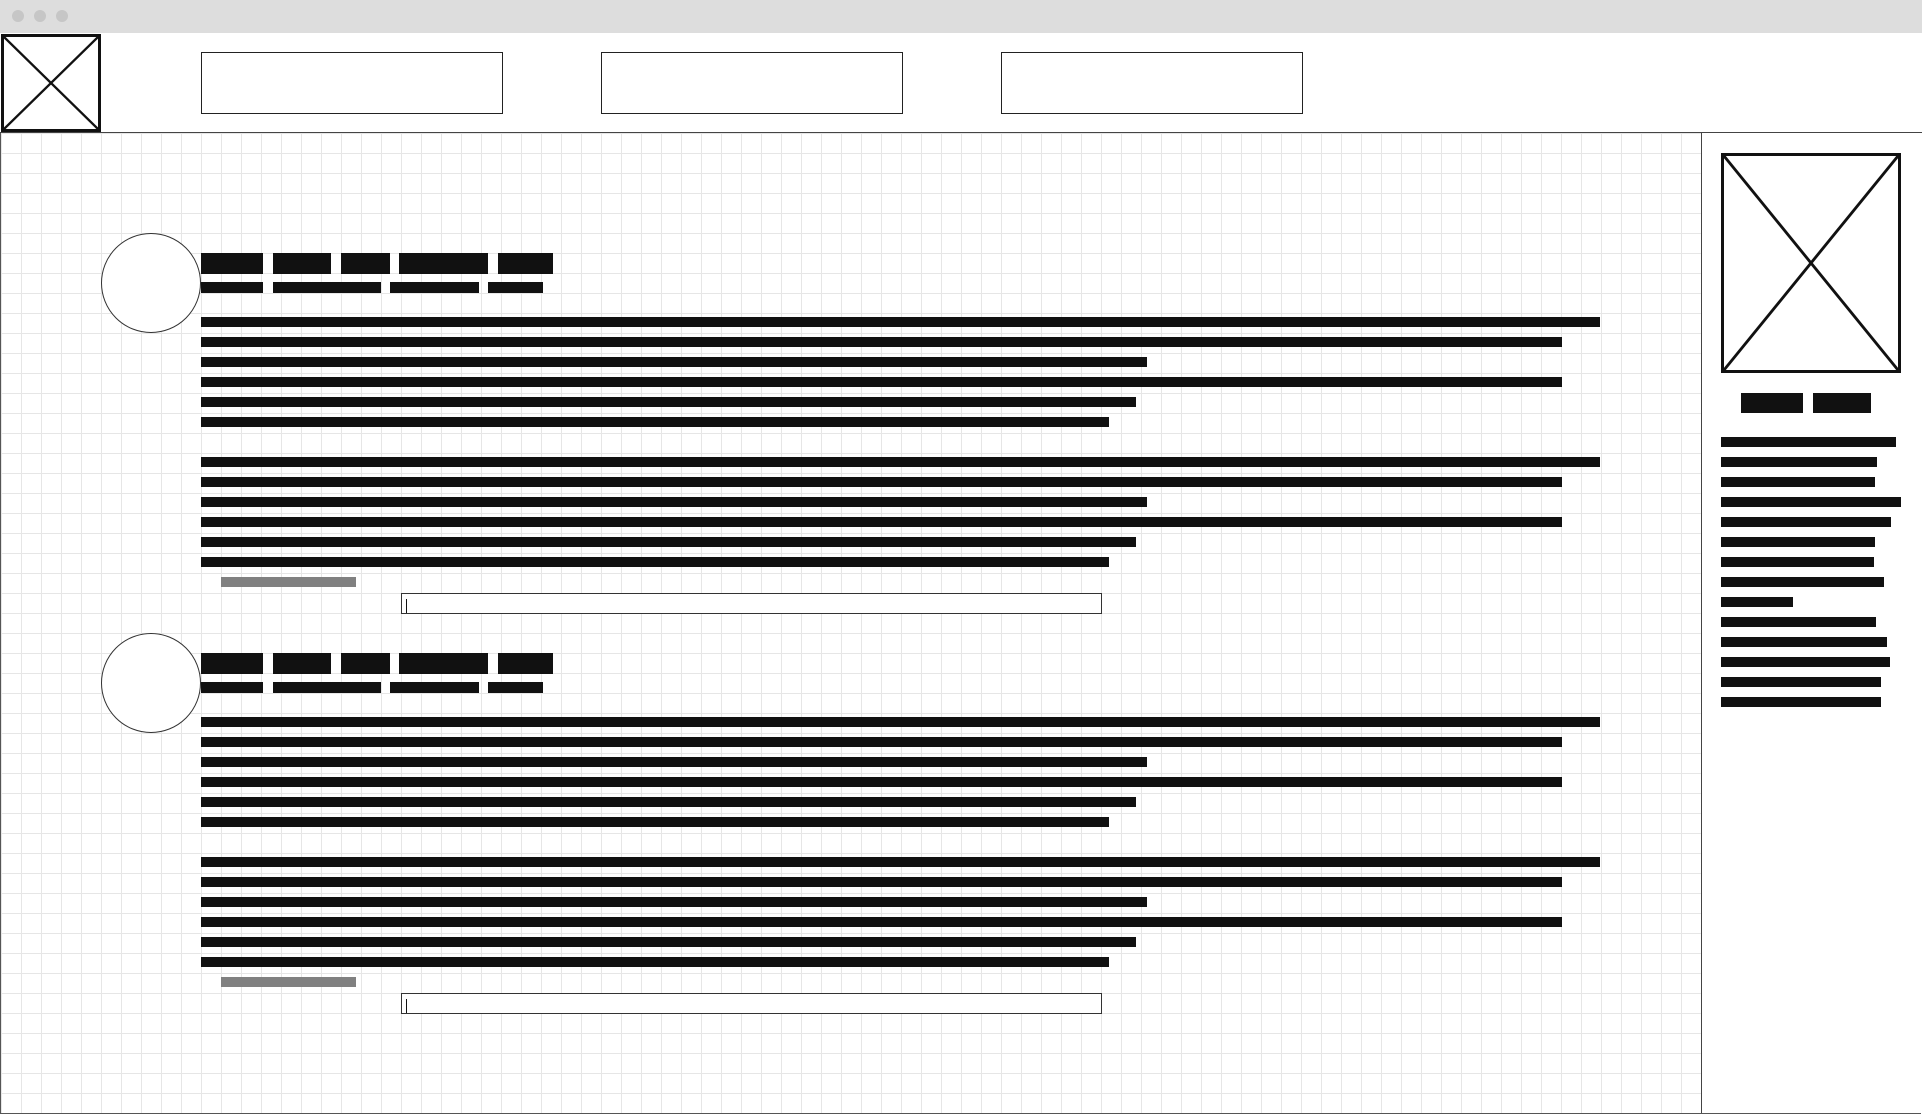  What do you see at coordinates (288, 982) in the screenshot?
I see `post-2-reply-link` at bounding box center [288, 982].